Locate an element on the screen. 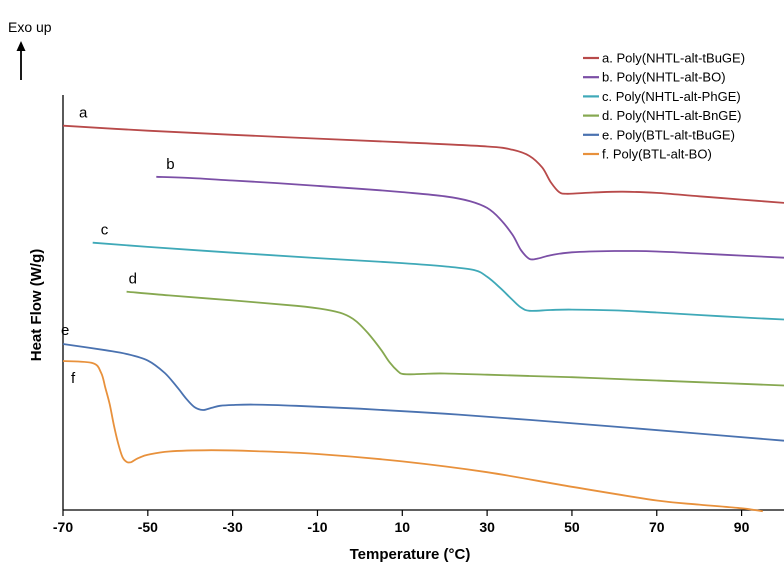 The image size is (784, 566). x-tick-labels: -70 -50 -30 -10 10 30 50 70 90 is located at coordinates (401, 527).